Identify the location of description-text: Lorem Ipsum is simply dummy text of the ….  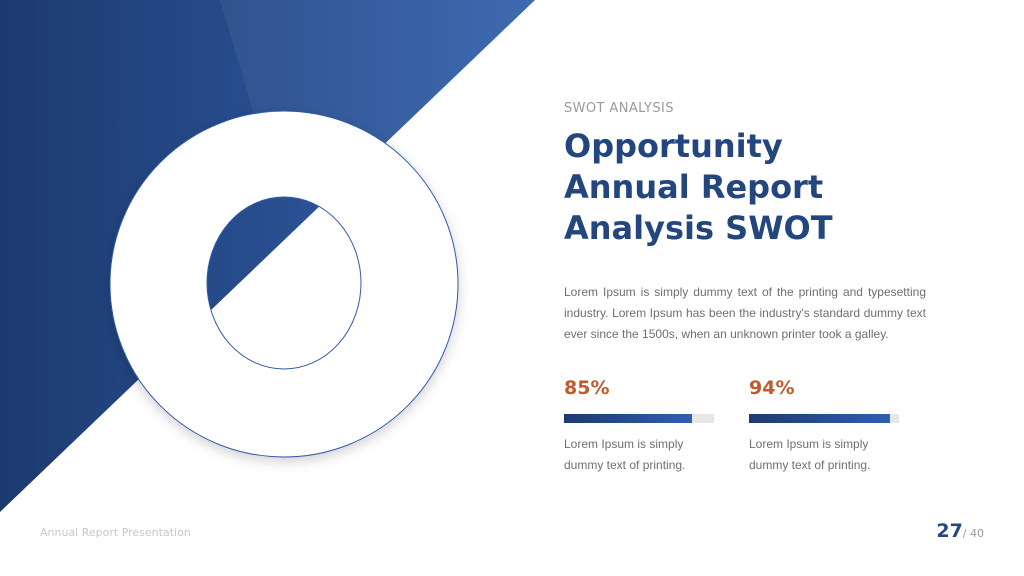
(745, 313).